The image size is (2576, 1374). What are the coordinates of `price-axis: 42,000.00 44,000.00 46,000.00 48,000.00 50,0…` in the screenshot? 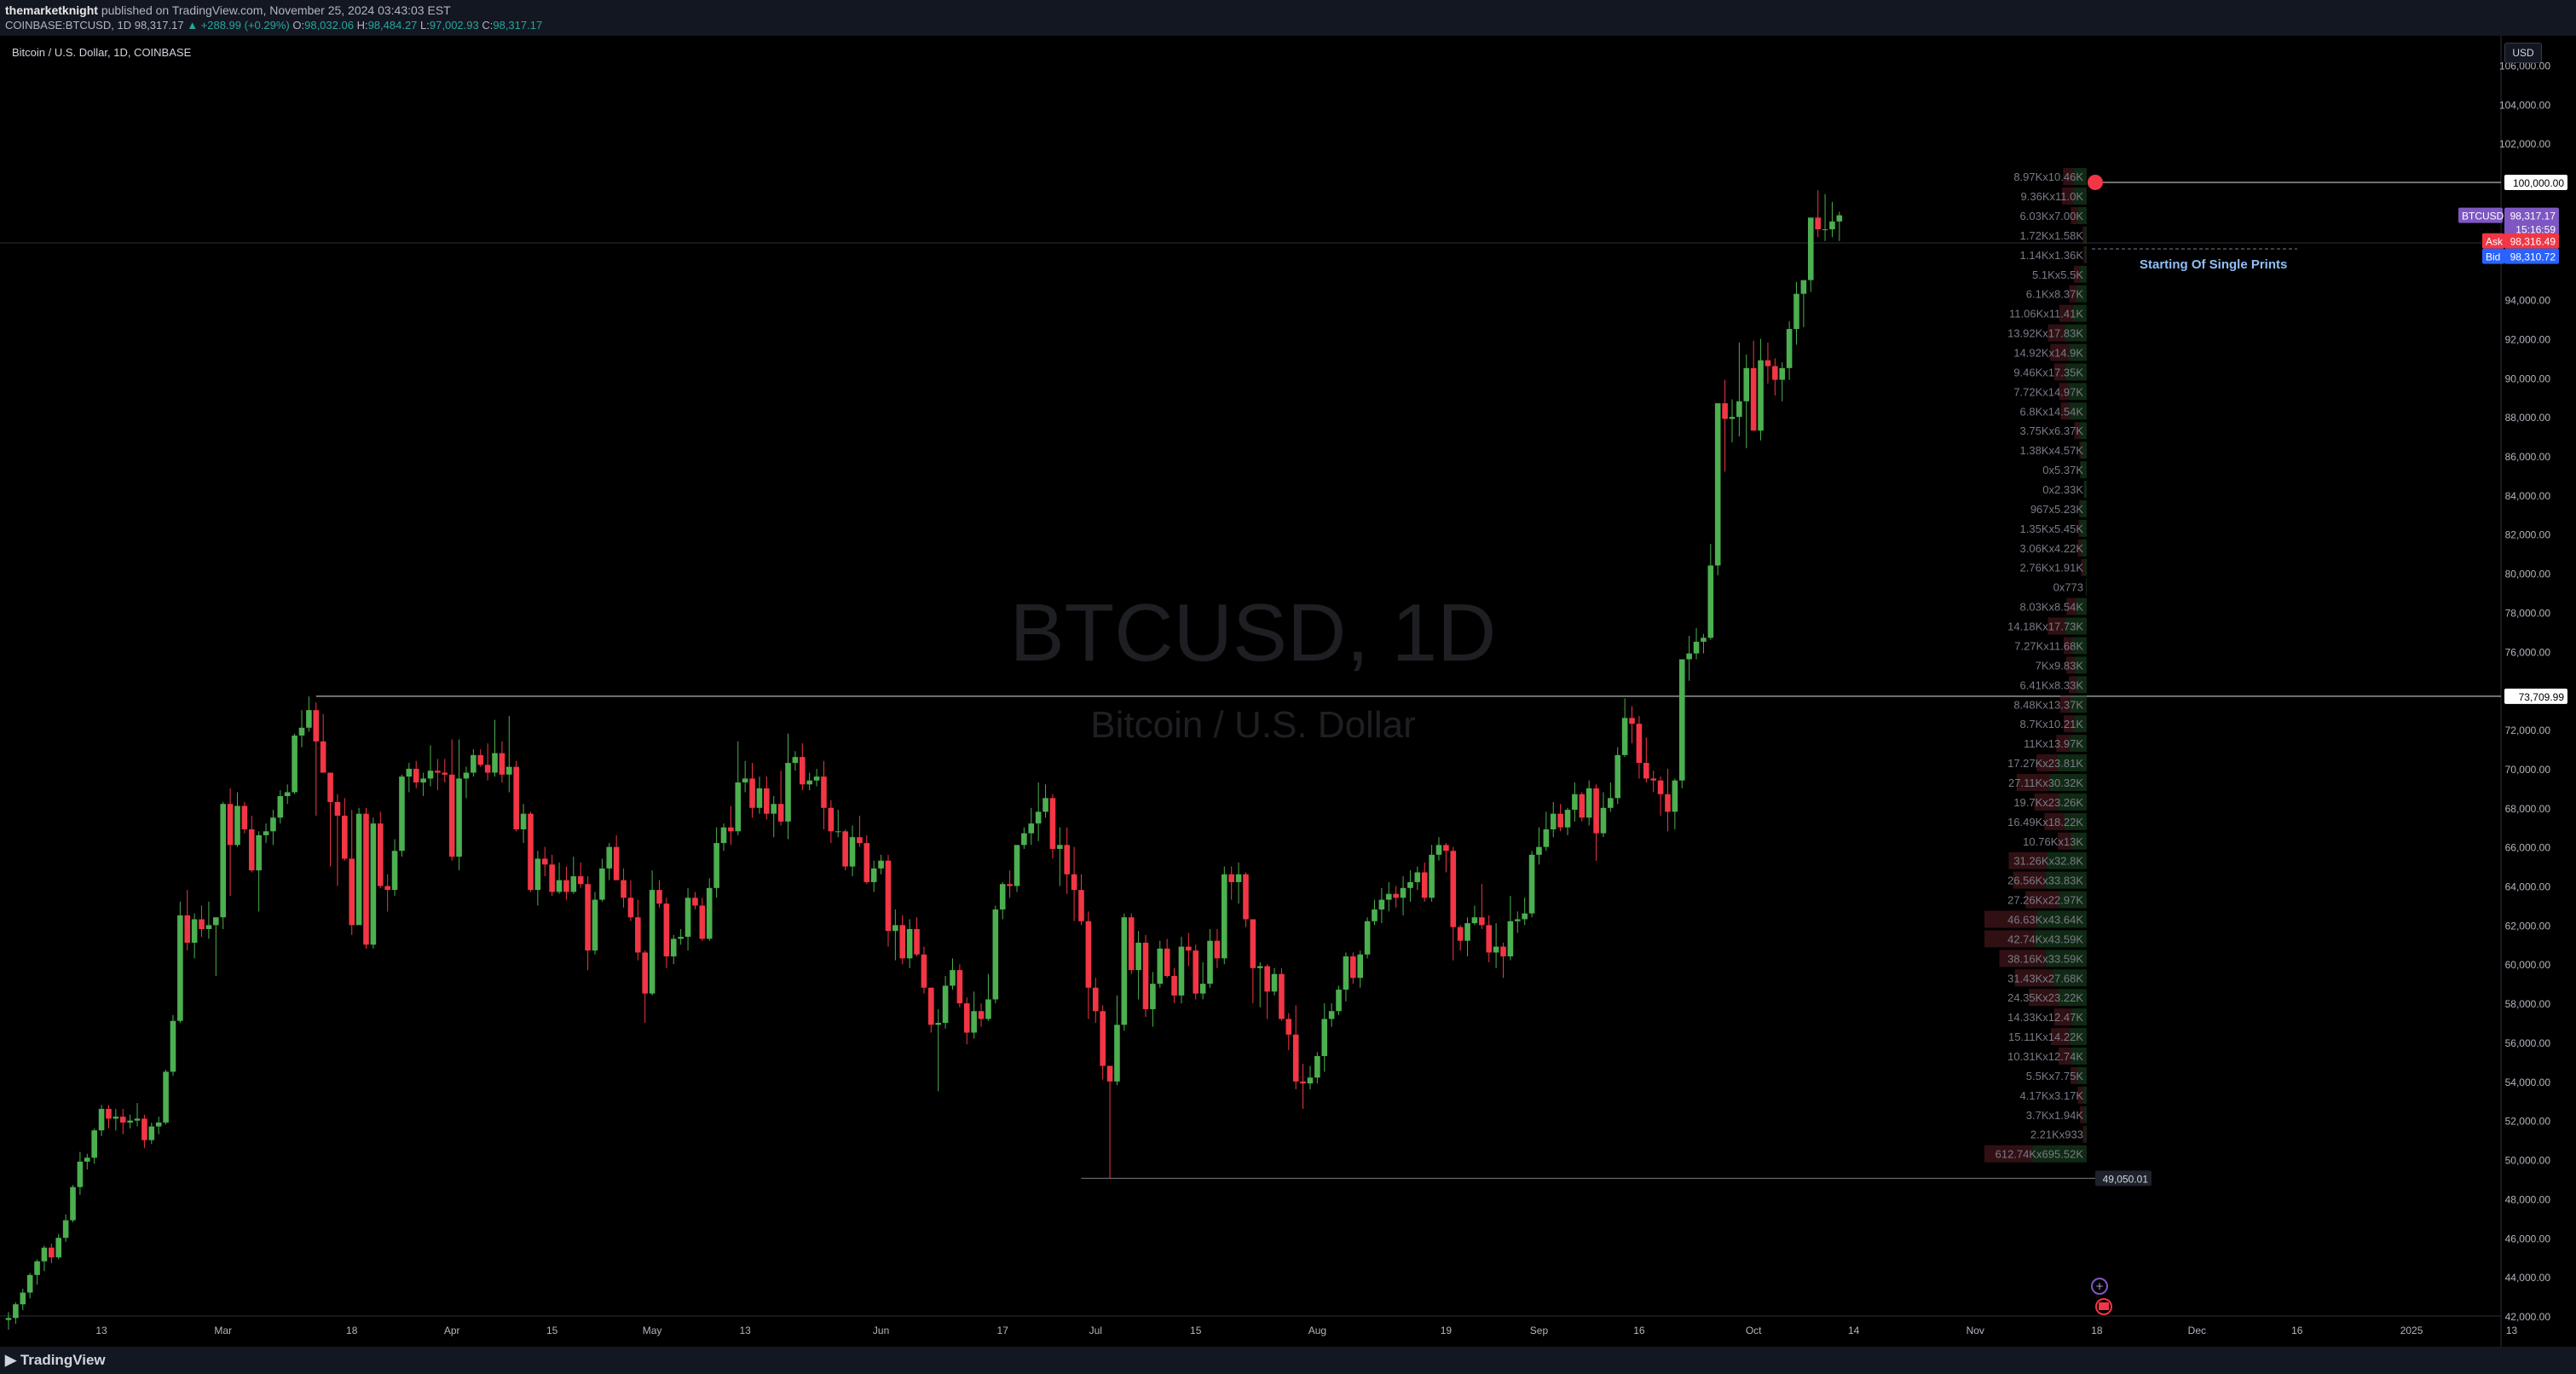 It's located at (2524, 691).